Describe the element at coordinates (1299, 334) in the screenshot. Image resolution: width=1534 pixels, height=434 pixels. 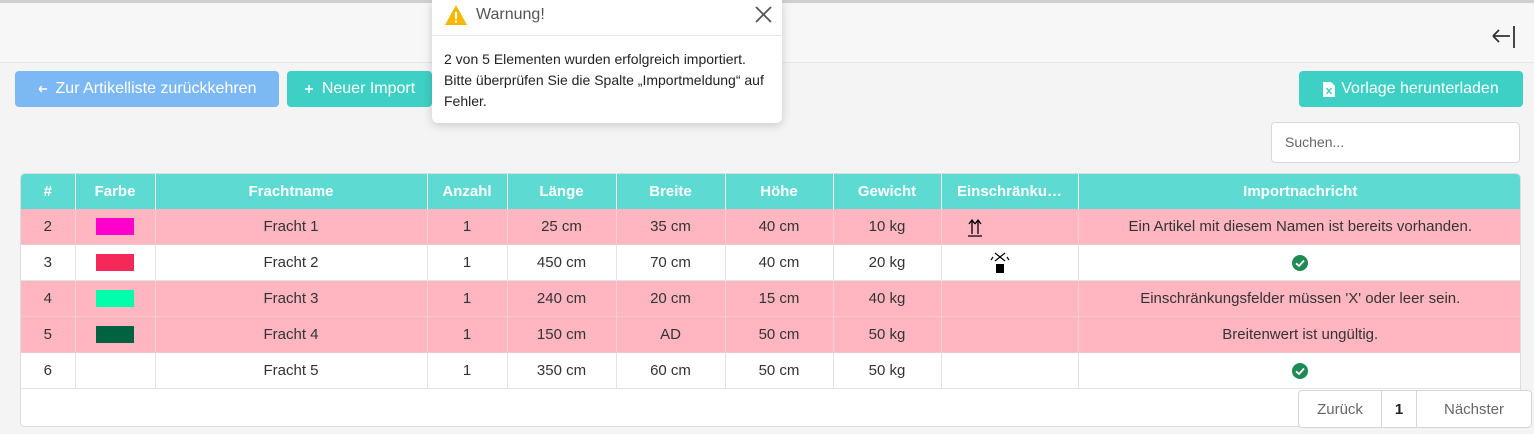
I see `cell: Breitenwert ist ungültig.` at that location.